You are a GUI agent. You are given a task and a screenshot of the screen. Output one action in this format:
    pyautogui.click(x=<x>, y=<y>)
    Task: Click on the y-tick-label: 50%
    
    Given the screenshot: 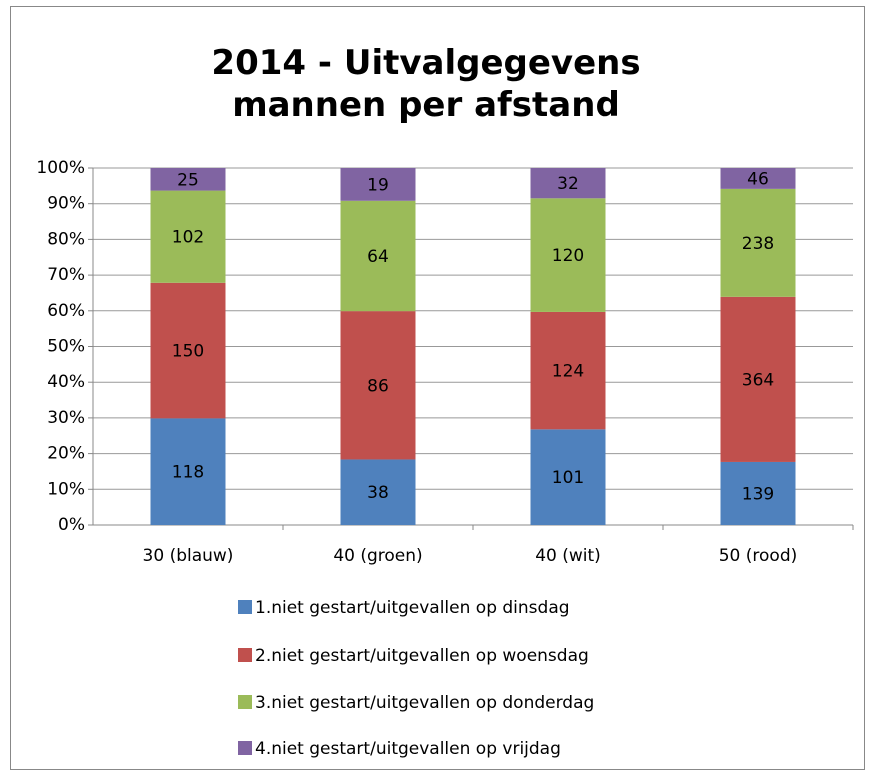 What is the action you would take?
    pyautogui.click(x=66, y=347)
    